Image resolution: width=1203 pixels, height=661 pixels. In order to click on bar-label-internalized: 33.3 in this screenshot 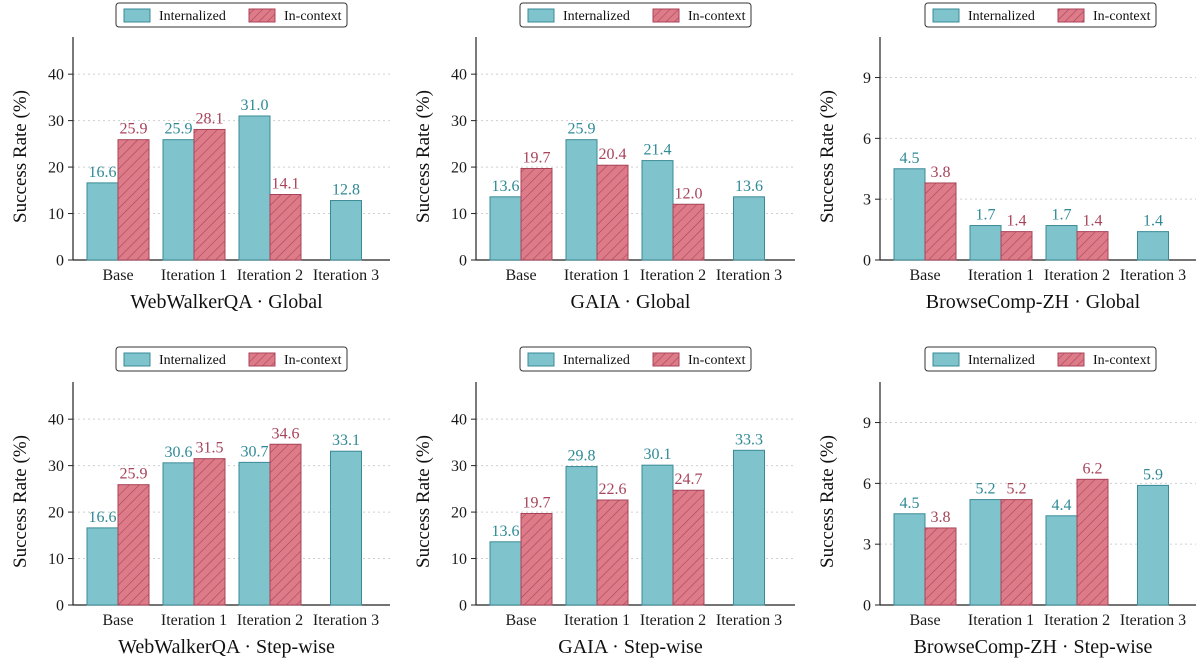, I will do `click(749, 439)`.